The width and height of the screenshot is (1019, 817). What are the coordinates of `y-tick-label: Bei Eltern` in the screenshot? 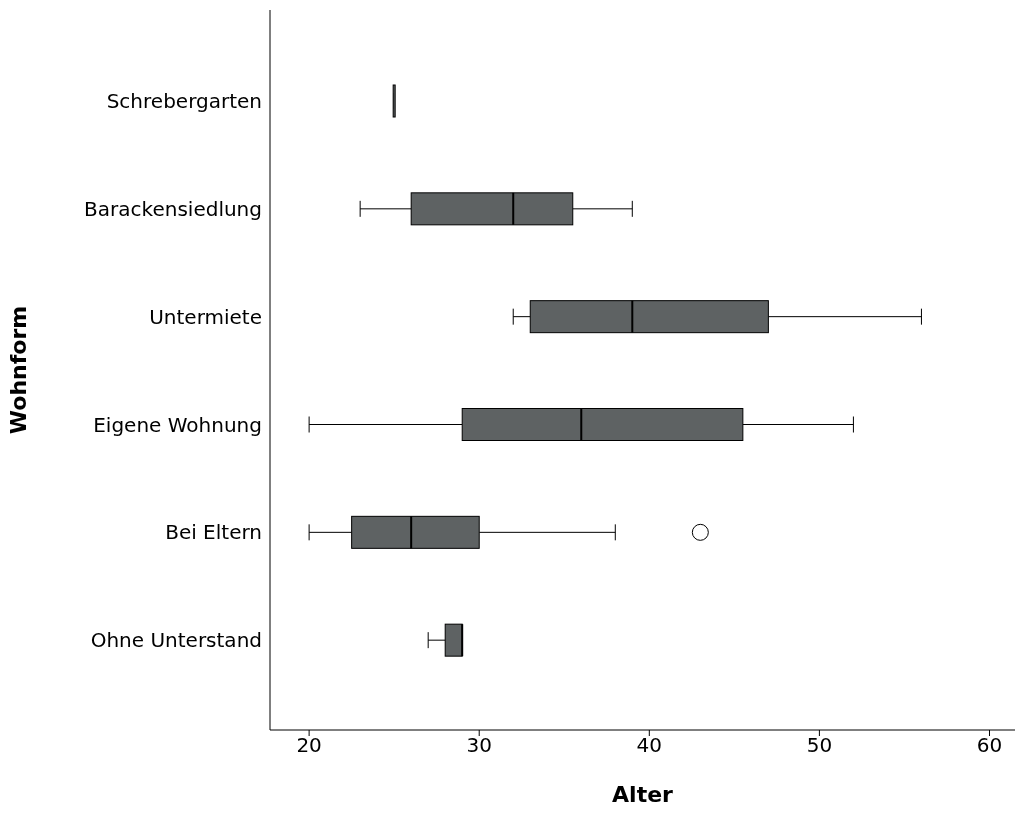 It's located at (213, 532).